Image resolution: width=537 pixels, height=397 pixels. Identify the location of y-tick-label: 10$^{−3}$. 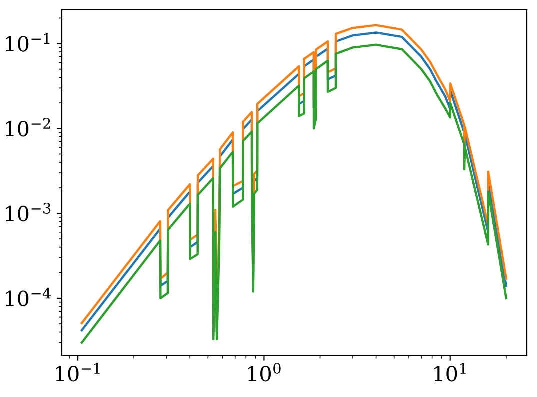
(28, 212).